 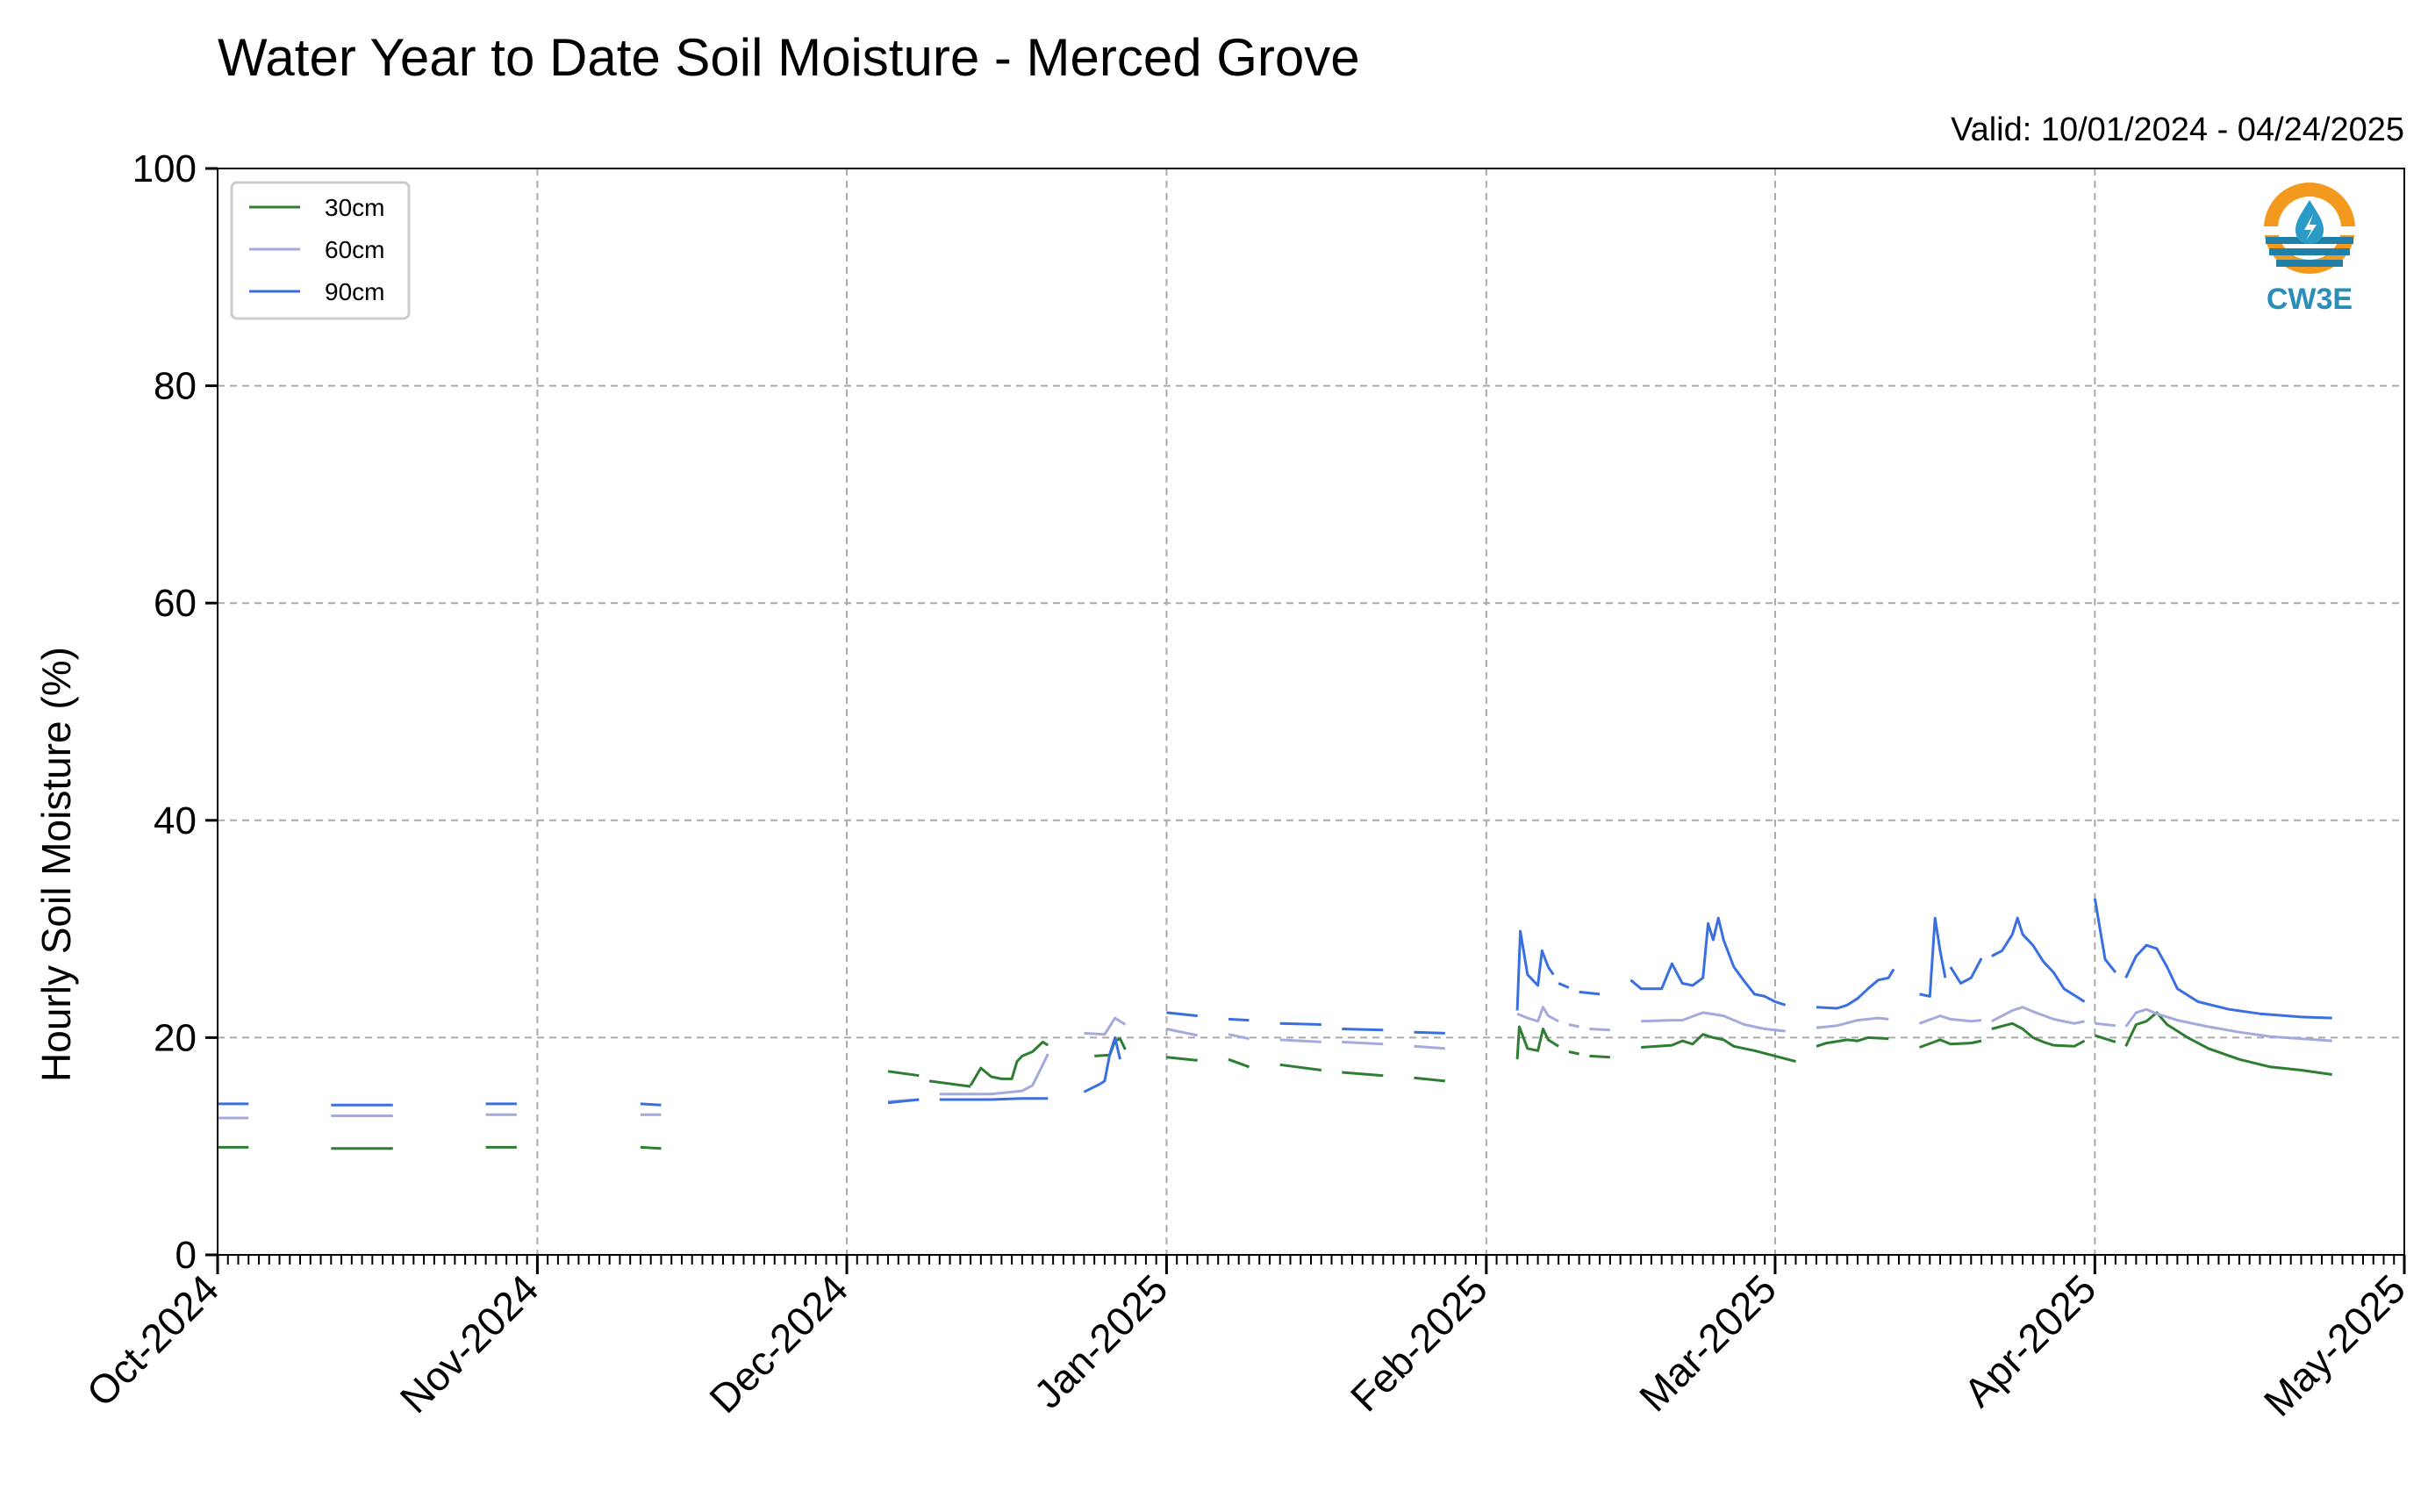 I want to click on y-tick-label: 0, so click(x=186, y=1256).